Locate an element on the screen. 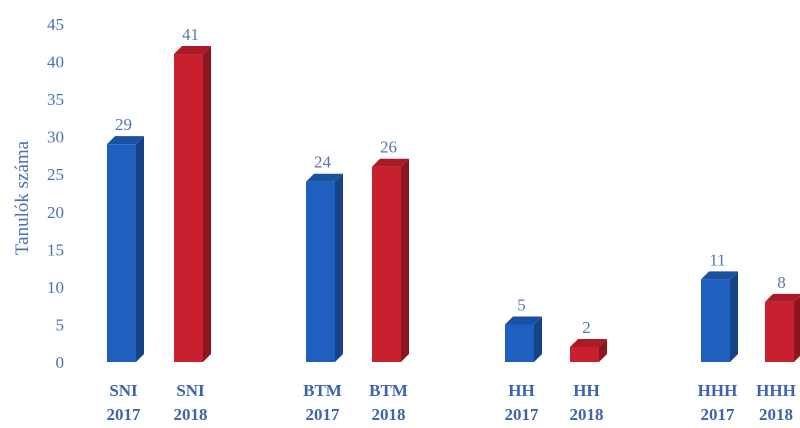 The image size is (800, 428). y-tick-label: 40 is located at coordinates (55, 62).